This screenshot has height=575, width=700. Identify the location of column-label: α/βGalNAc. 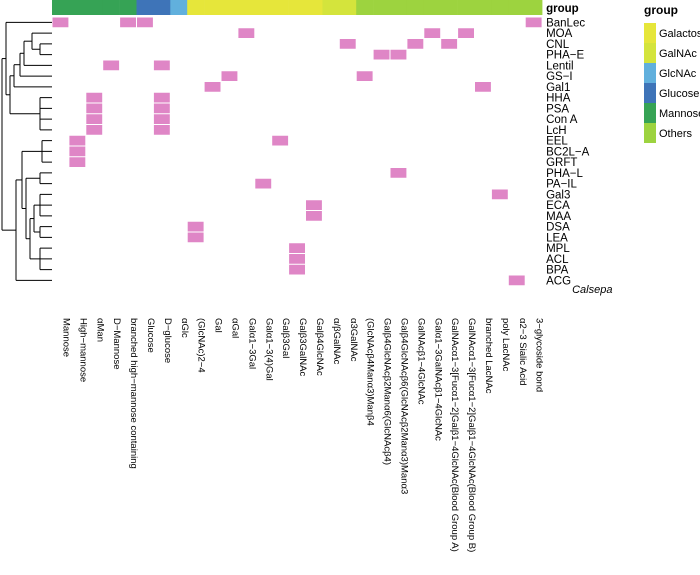
(336, 341).